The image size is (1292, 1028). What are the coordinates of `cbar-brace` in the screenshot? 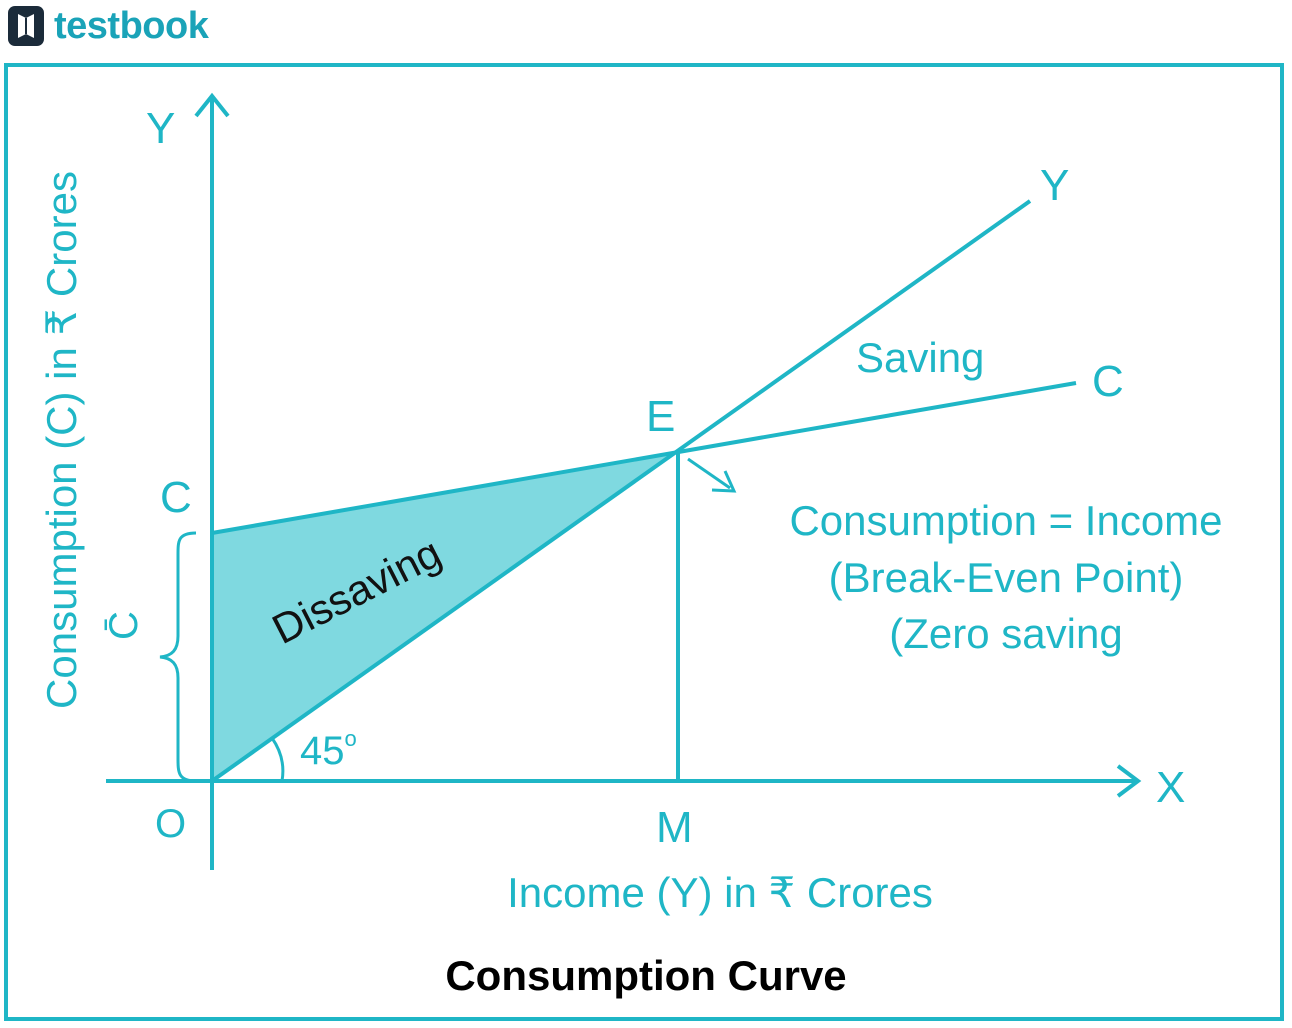 It's located at (178, 657).